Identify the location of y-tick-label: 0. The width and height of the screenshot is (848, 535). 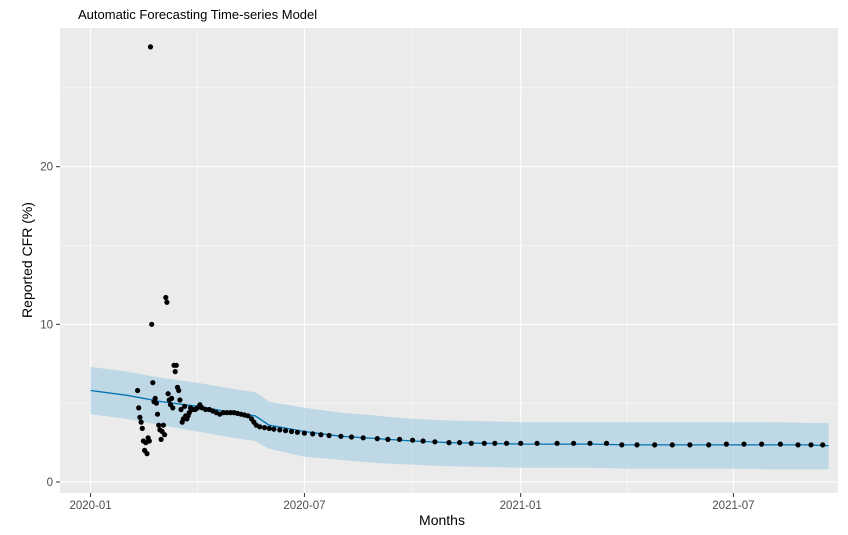
(50, 483).